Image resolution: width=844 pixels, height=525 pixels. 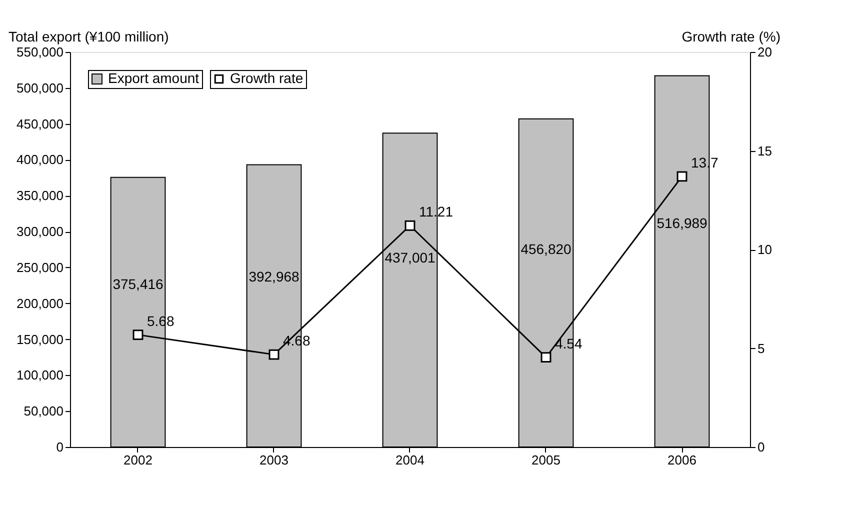 I want to click on data-label: 392,968, so click(x=274, y=276).